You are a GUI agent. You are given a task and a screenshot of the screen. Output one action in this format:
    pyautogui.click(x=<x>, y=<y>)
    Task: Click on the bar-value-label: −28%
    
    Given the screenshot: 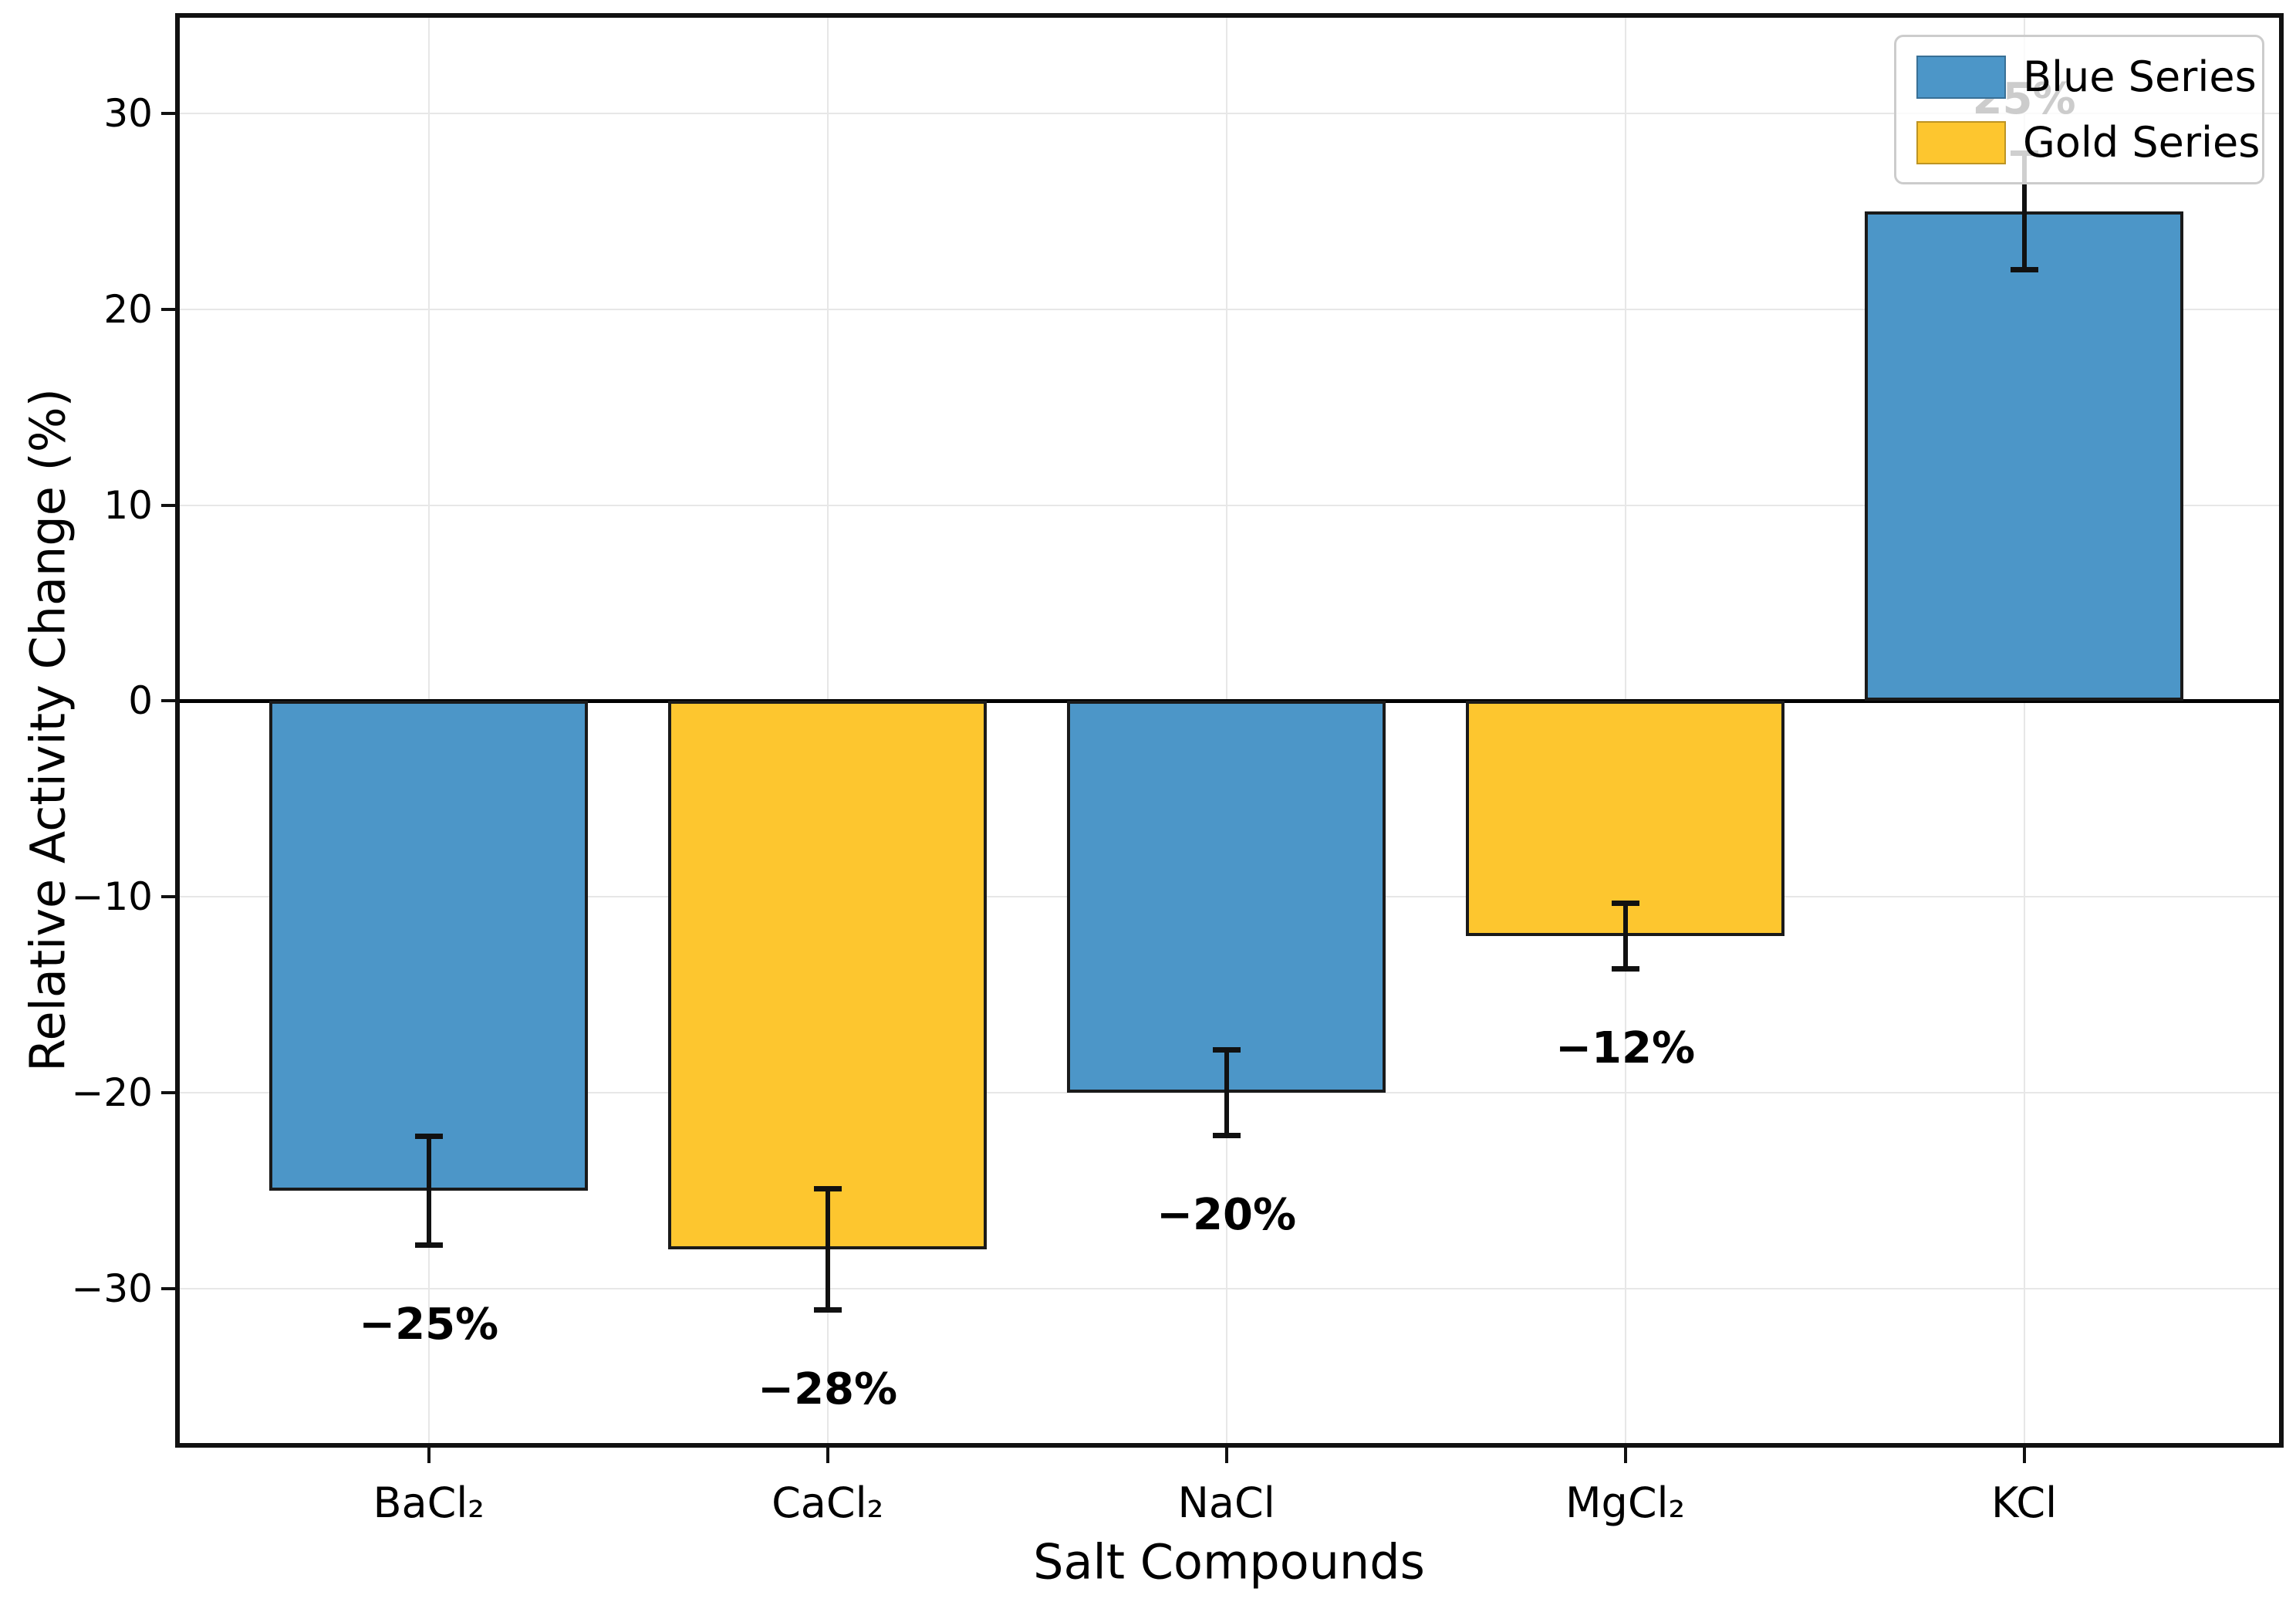 What is the action you would take?
    pyautogui.click(x=828, y=1389)
    